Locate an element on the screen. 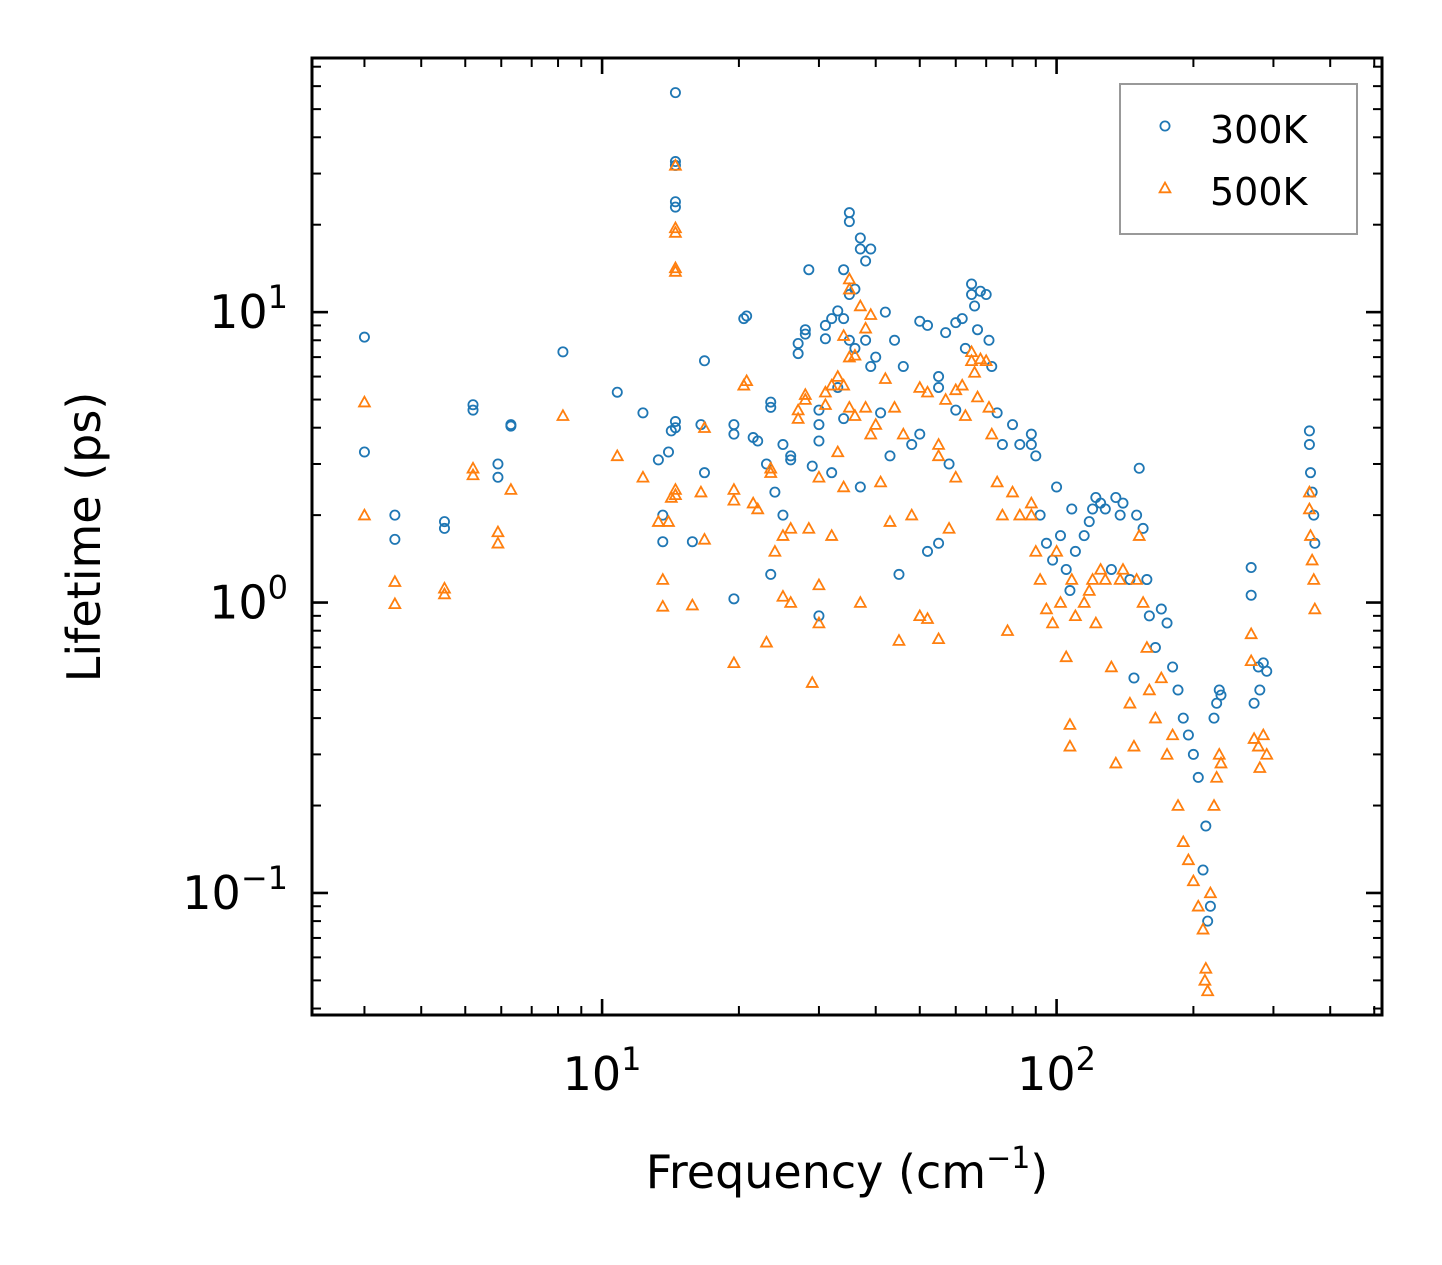  x-axis-title-end: ) is located at coordinates (1039, 1172).